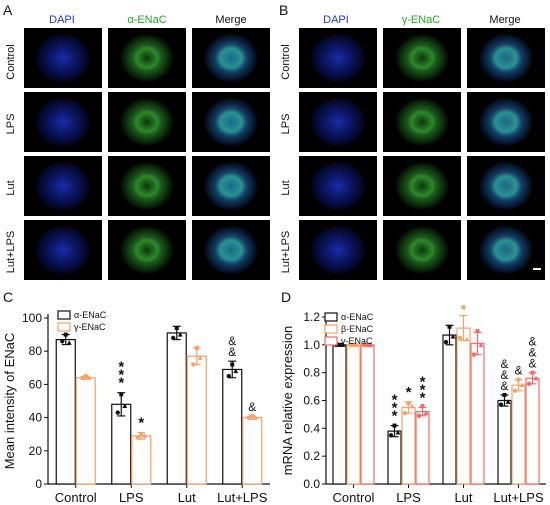 The width and height of the screenshot is (550, 505). I want to click on chart-c-y-axis-label: Mean intensity of ENaC, so click(9, 401).